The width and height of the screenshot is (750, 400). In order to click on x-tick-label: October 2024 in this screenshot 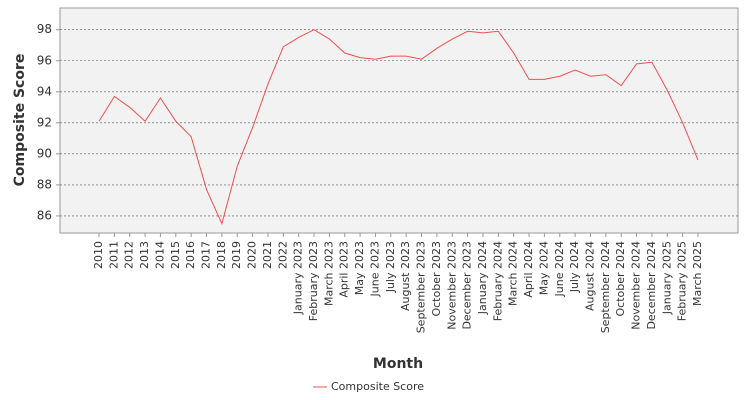, I will do `click(620, 279)`.